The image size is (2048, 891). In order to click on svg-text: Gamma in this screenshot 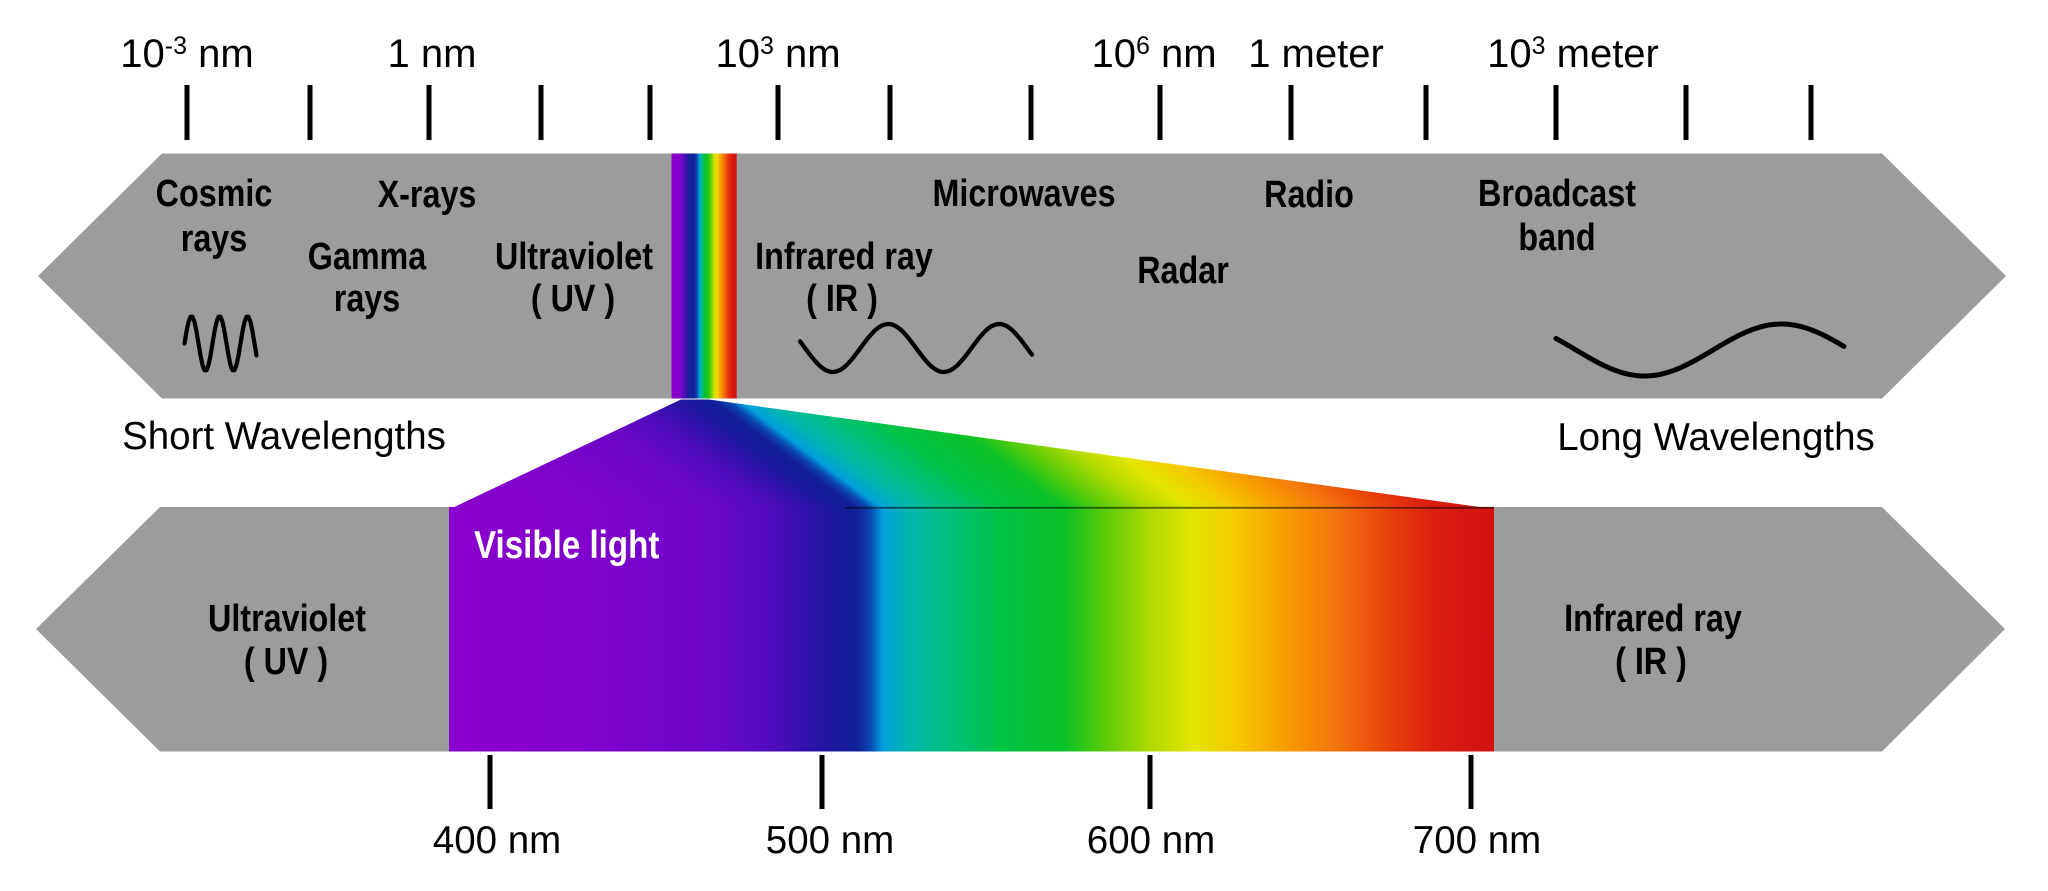, I will do `click(367, 257)`.